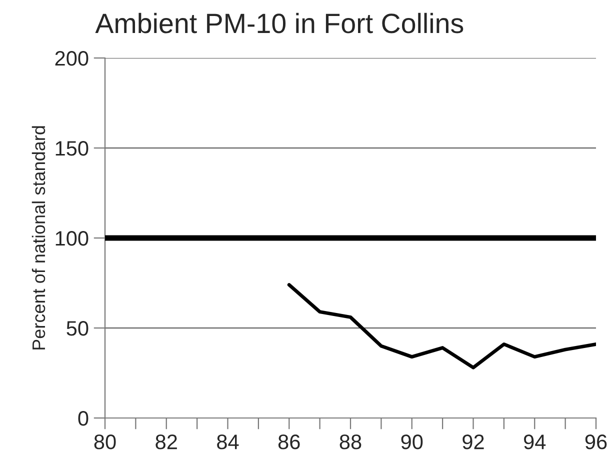 This screenshot has height=457, width=616. I want to click on y-tick-label: 200, so click(71, 58).